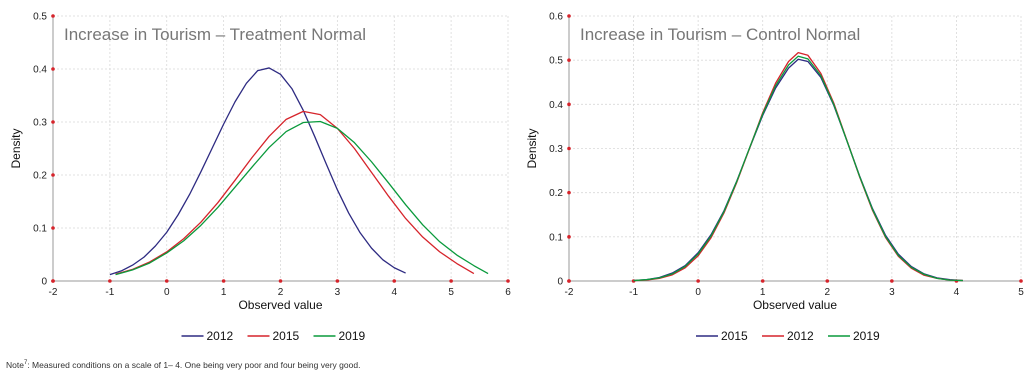 This screenshot has height=375, width=1028. What do you see at coordinates (215, 34) in the screenshot?
I see `chart-title: Increase in Tourism – Treatment Normal` at bounding box center [215, 34].